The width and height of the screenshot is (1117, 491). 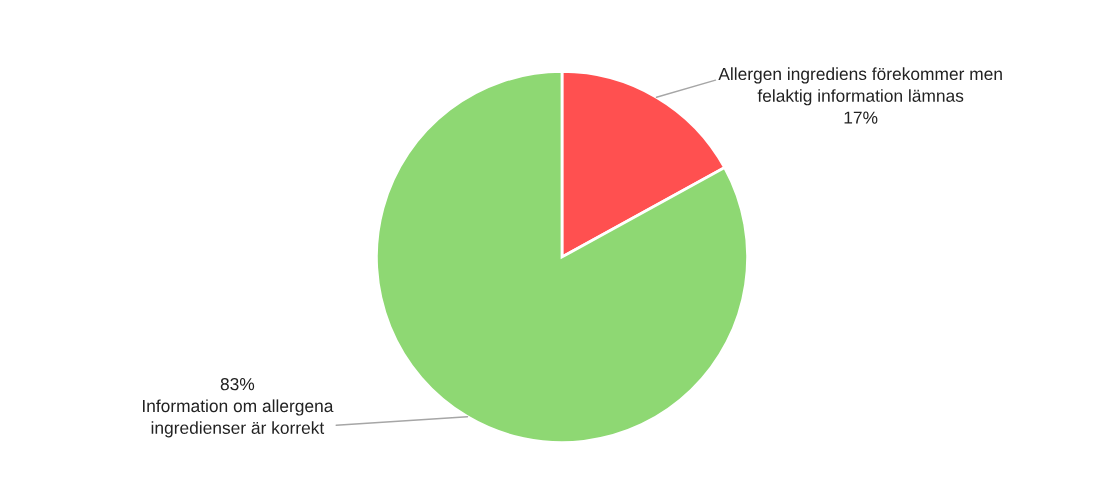 I want to click on data-label: 83%, so click(x=237, y=384).